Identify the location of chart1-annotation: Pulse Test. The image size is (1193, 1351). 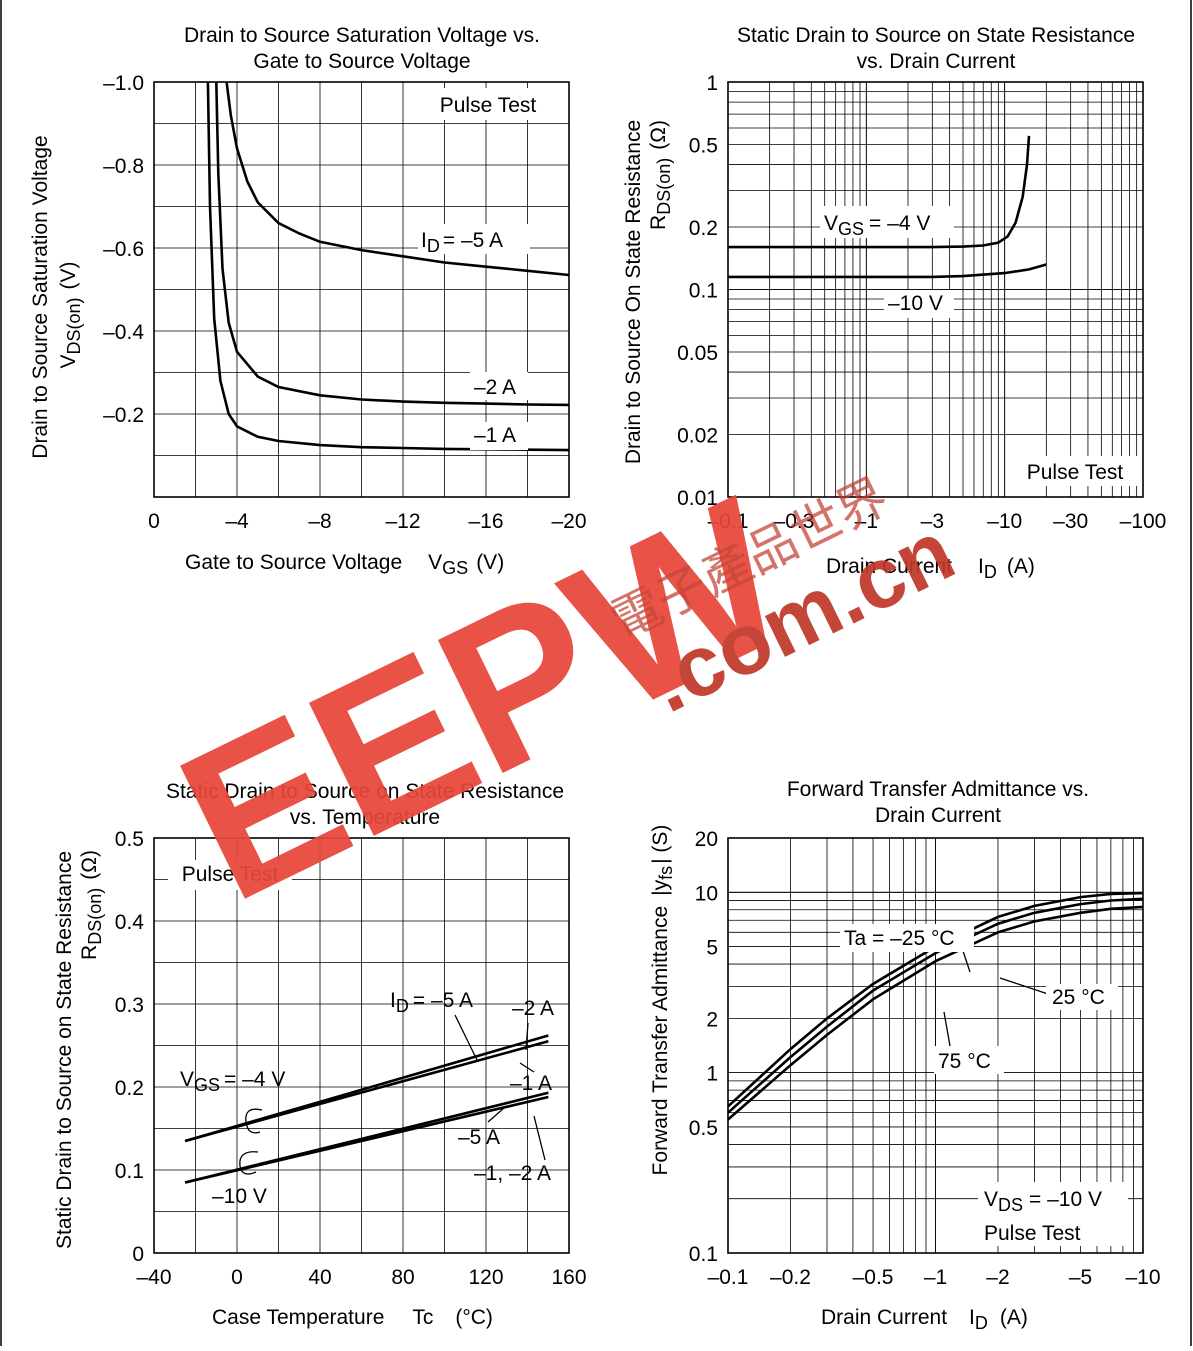
(488, 105).